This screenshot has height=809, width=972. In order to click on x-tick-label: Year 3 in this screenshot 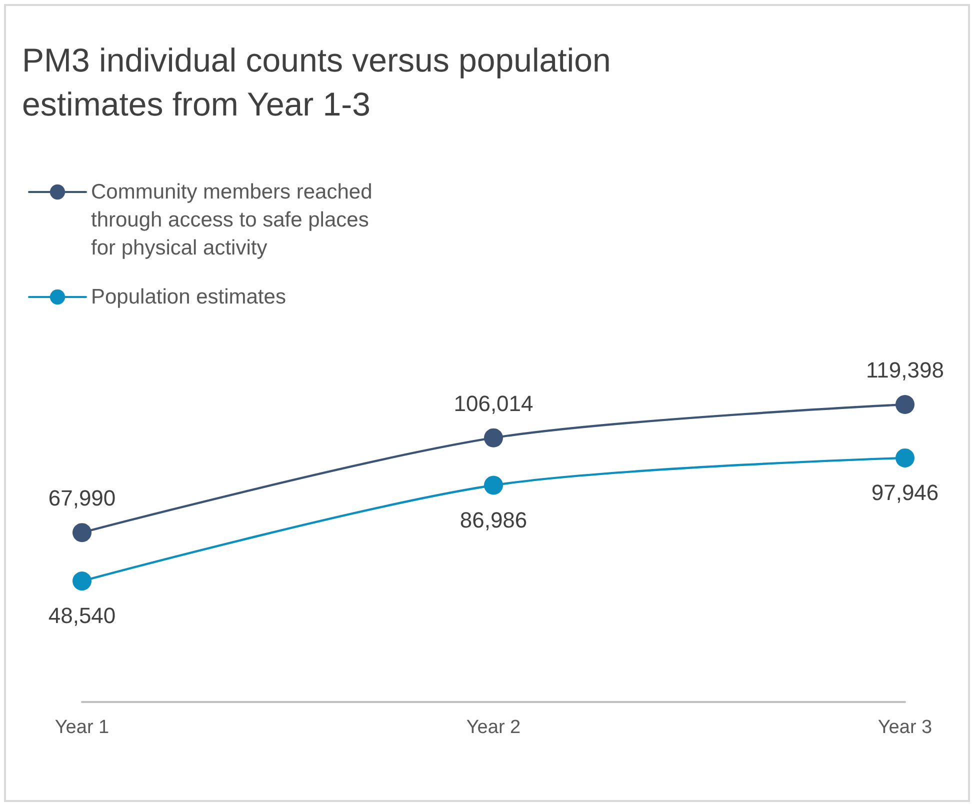, I will do `click(905, 727)`.